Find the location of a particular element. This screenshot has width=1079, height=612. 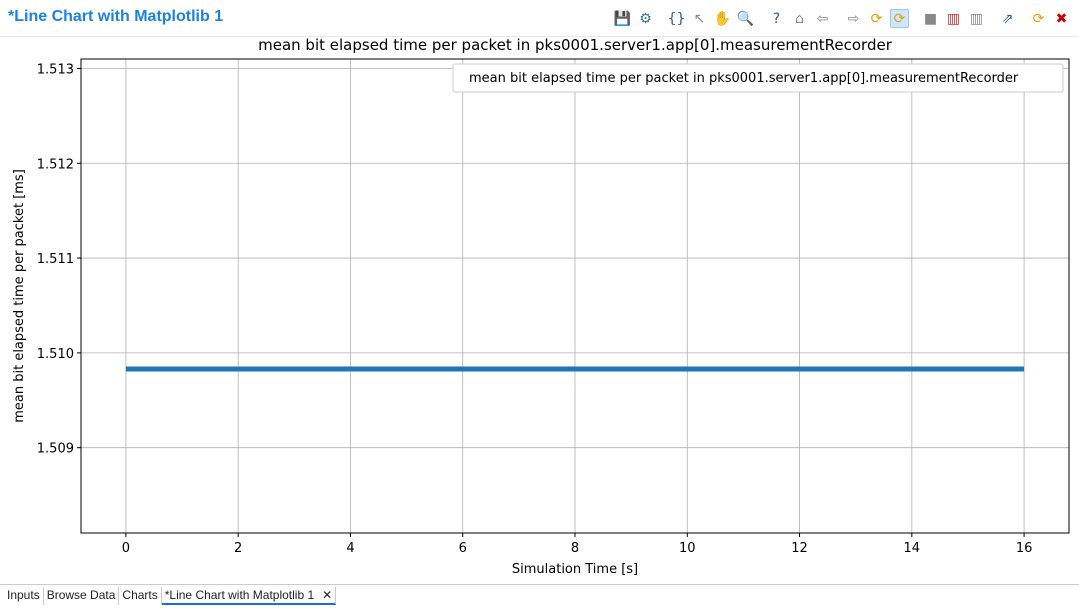

x-tick-label: 4 is located at coordinates (350, 548).